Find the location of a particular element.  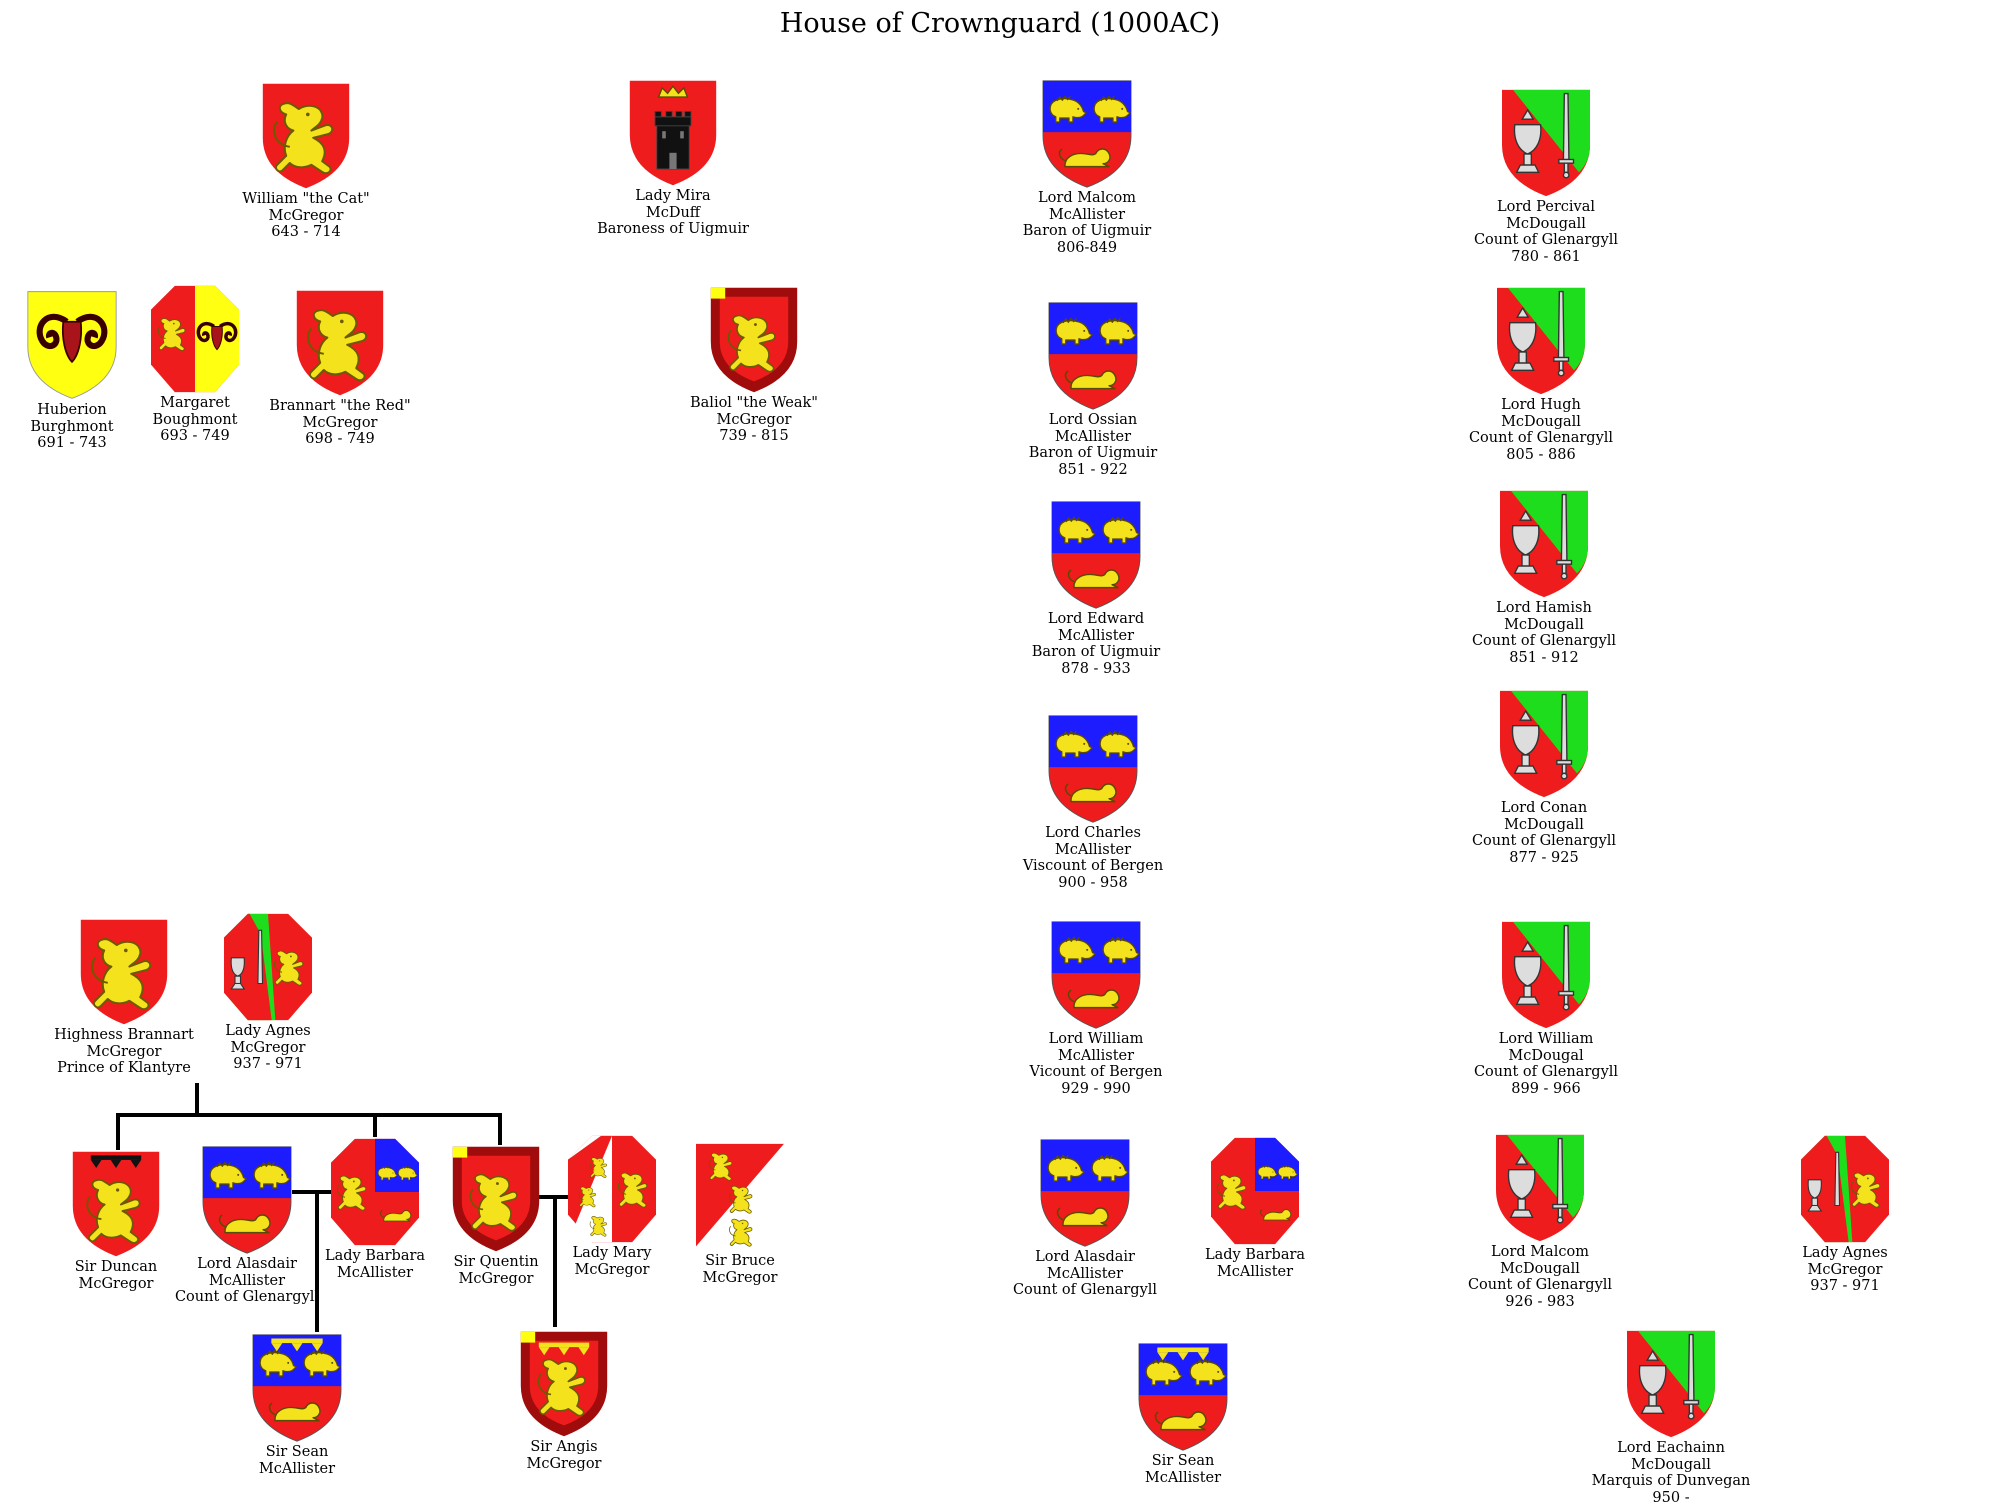

caption-dates: 739 - 815 is located at coordinates (754, 436).